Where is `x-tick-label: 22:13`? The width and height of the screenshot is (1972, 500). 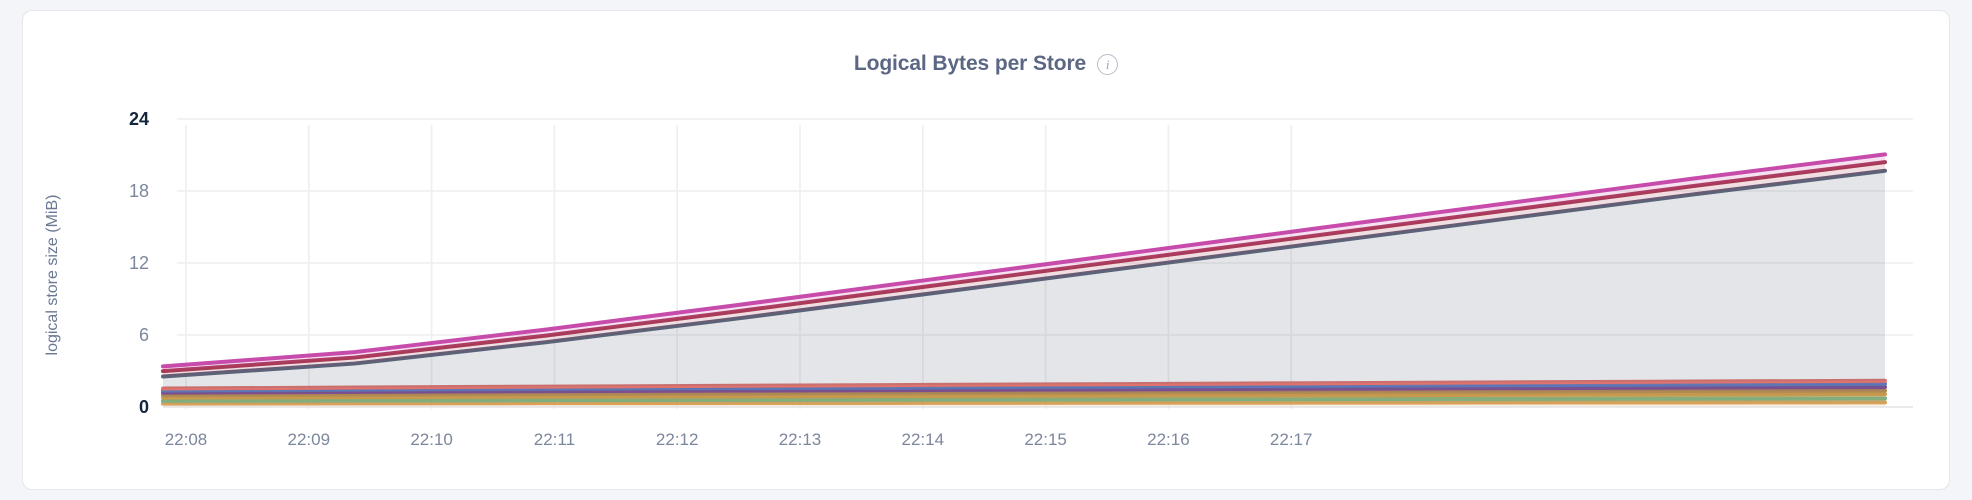
x-tick-label: 22:13 is located at coordinates (800, 439).